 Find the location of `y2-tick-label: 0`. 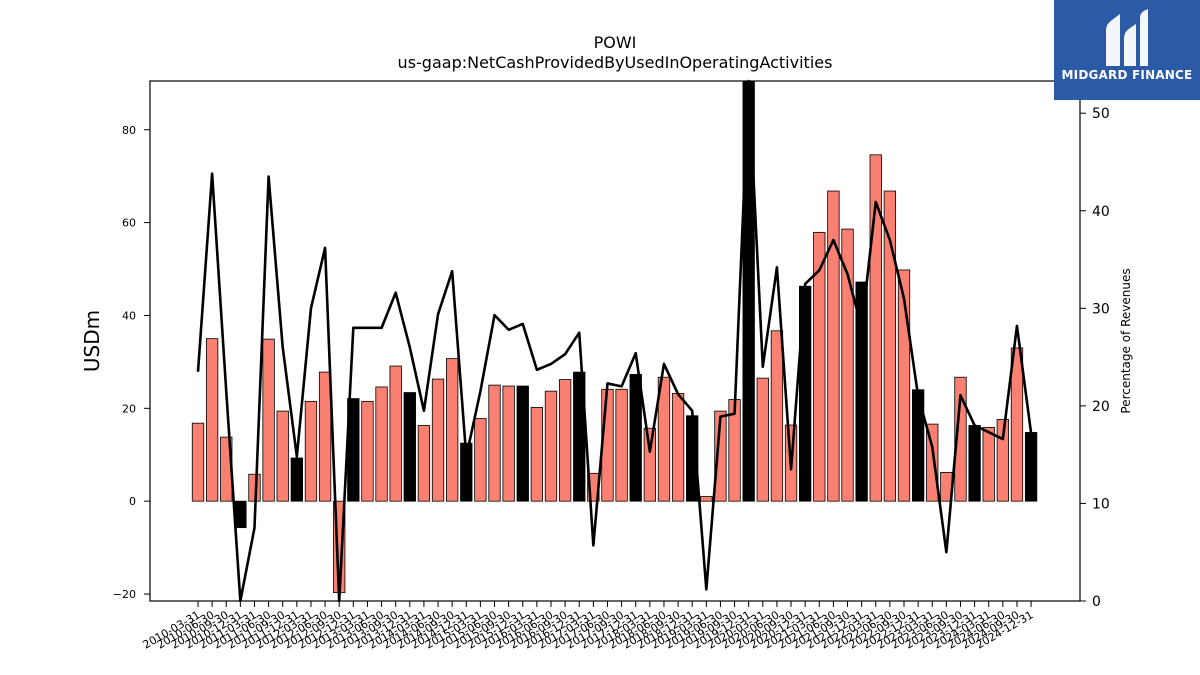

y2-tick-label: 0 is located at coordinates (1096, 602).